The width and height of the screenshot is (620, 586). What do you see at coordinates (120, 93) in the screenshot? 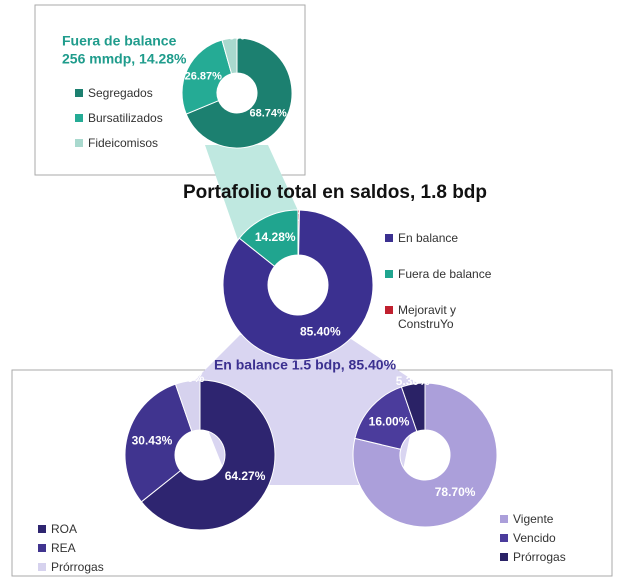
I see `legend-label: Segregados` at bounding box center [120, 93].